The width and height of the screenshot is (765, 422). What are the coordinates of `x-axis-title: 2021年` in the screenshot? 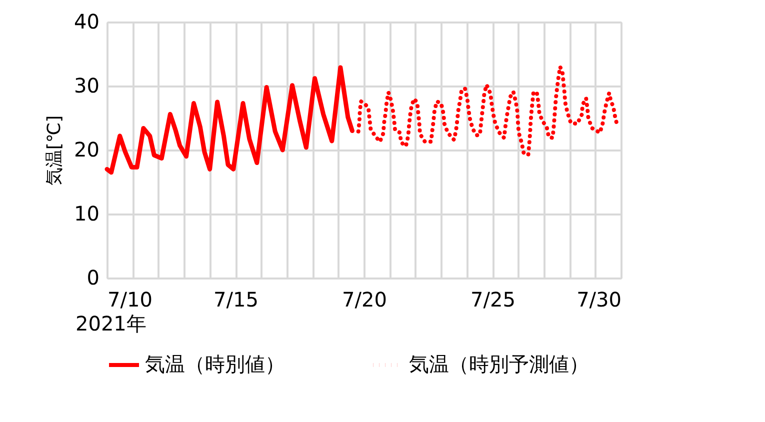 It's located at (111, 324).